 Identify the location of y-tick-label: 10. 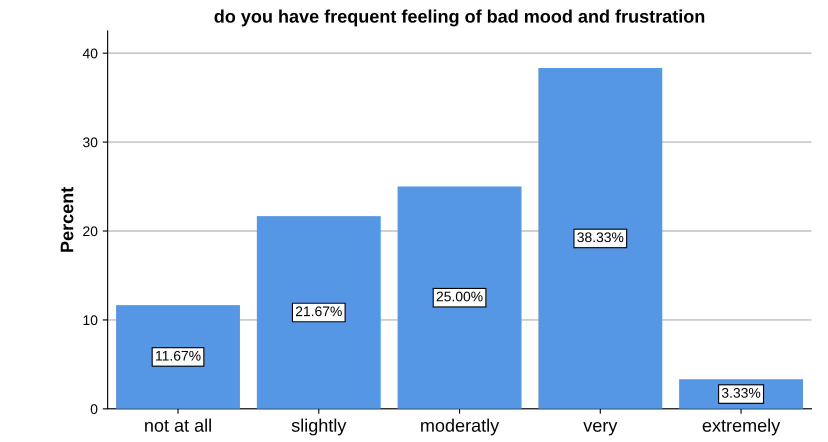
(91, 320).